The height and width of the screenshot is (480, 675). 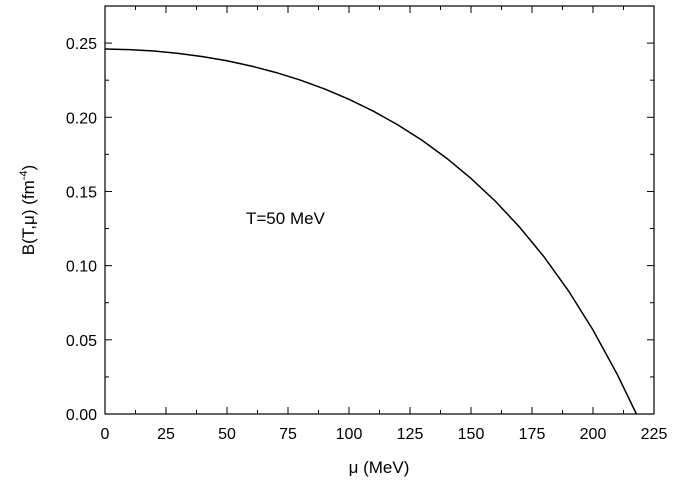 I want to click on x-tick-label: 0, so click(x=105, y=434).